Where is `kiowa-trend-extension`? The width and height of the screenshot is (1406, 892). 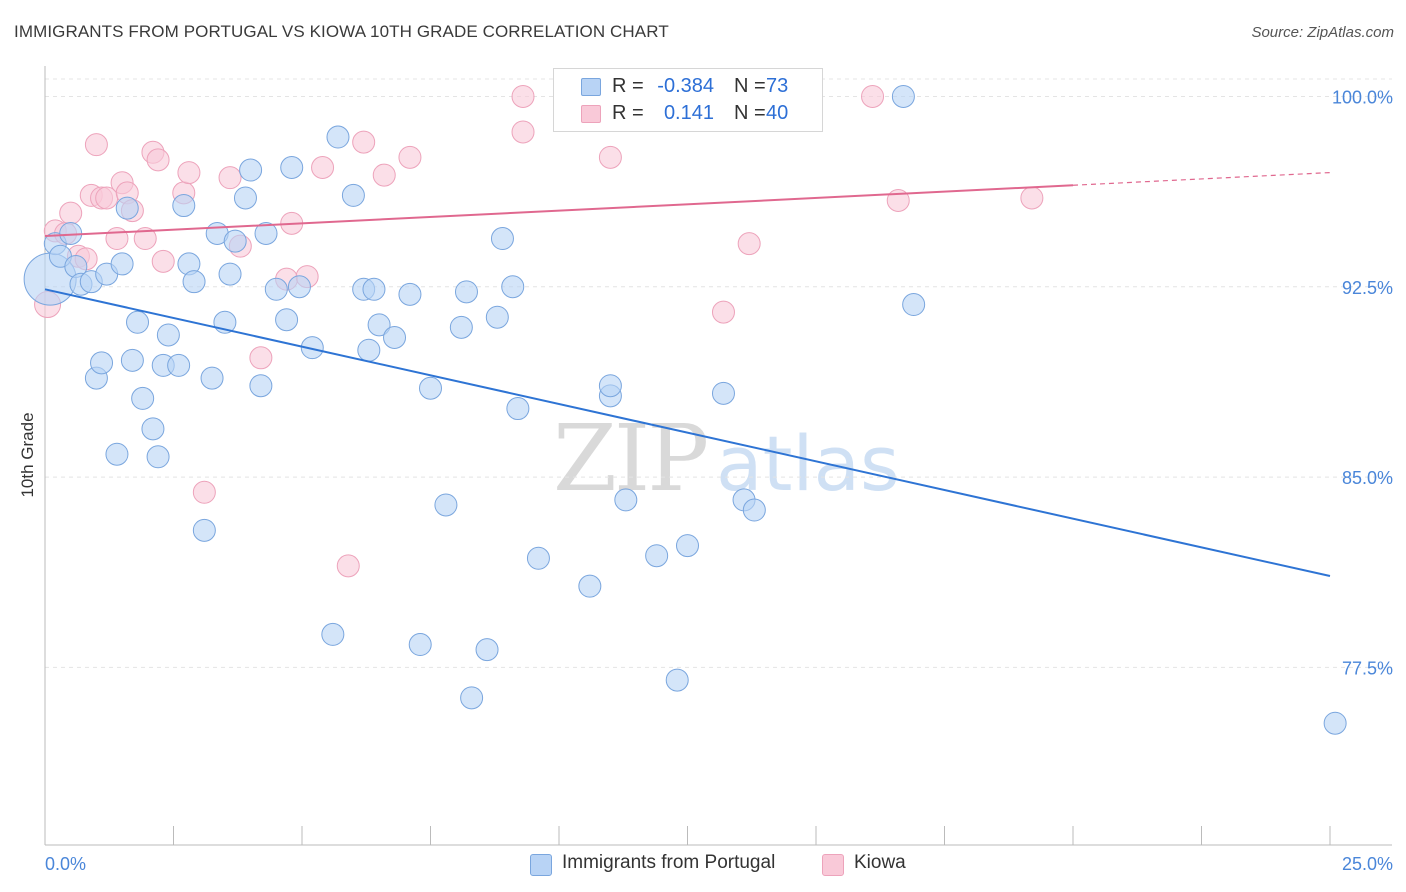 kiowa-trend-extension is located at coordinates (1201, 178).